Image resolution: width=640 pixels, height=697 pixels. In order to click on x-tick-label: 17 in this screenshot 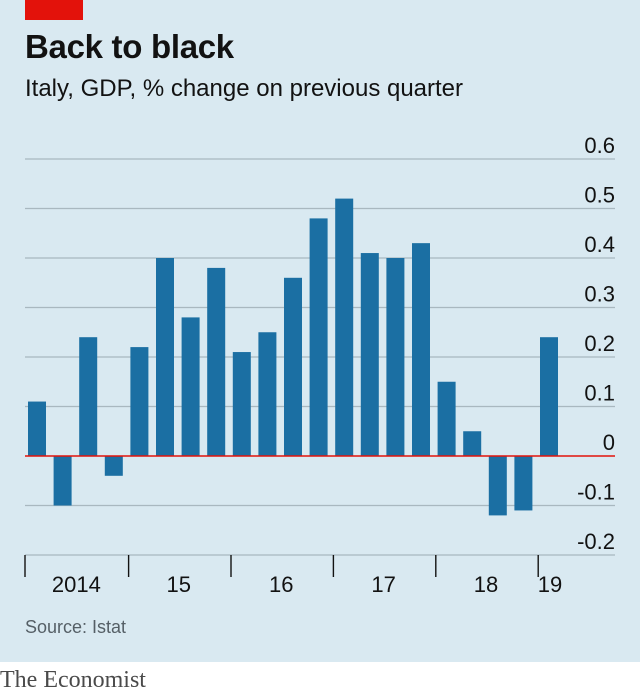, I will do `click(383, 584)`.